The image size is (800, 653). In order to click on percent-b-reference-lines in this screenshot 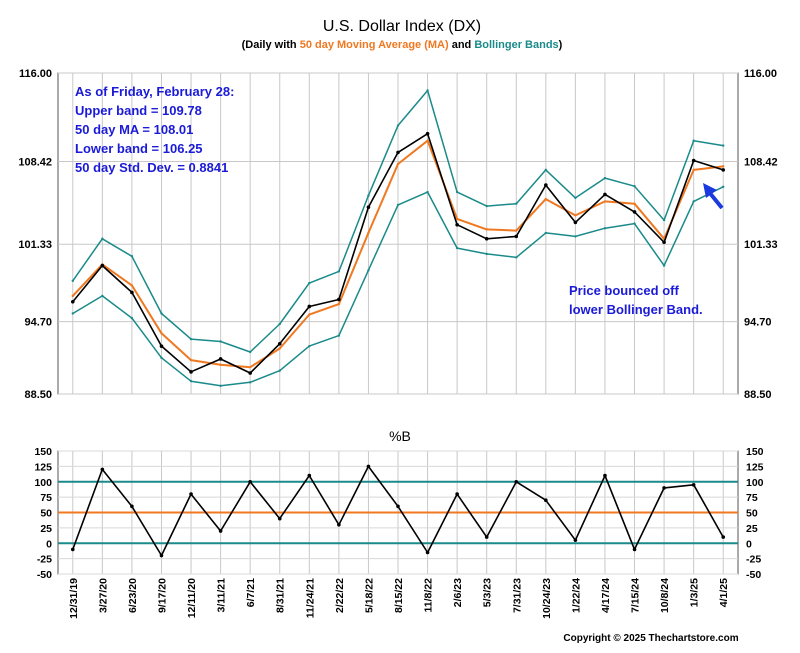, I will do `click(398, 512)`.